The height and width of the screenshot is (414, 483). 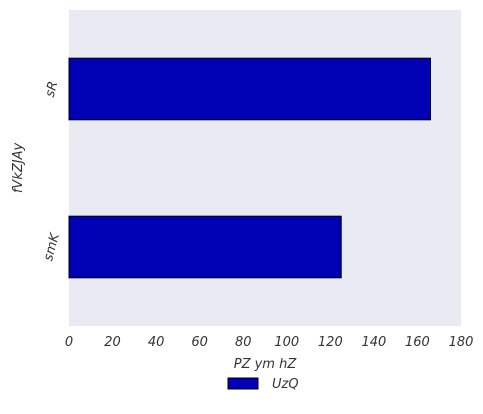 I want to click on x-tick-label: 0, so click(x=69, y=342).